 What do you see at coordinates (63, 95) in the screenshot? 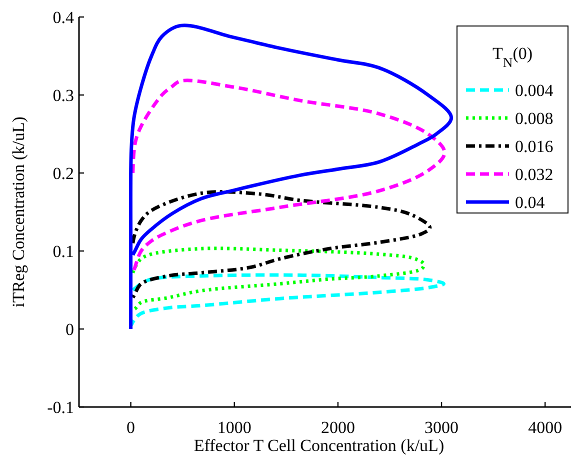
I see `y-tick-label: 0.3` at bounding box center [63, 95].